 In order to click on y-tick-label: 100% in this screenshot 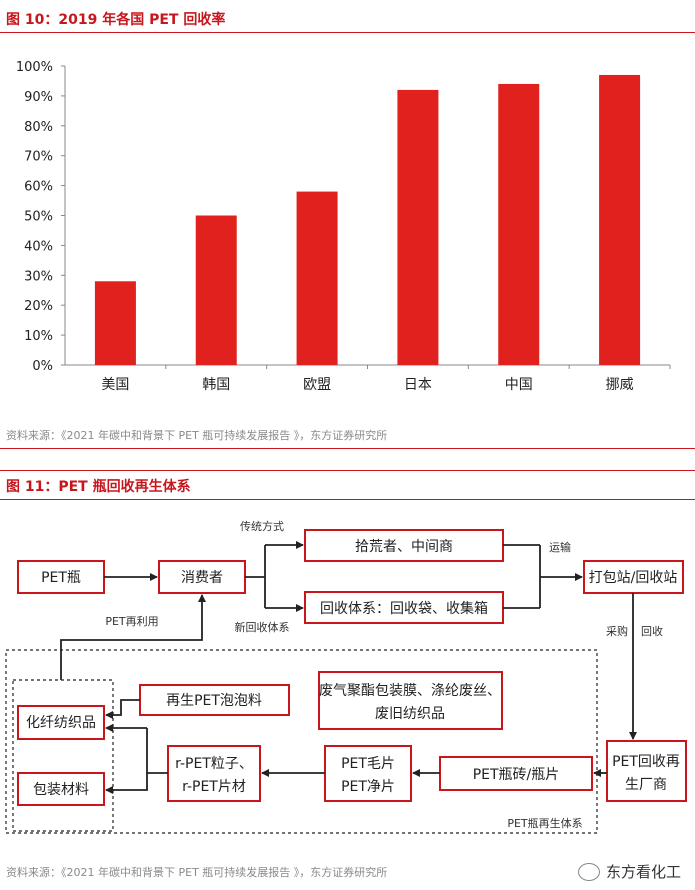, I will do `click(34, 67)`.